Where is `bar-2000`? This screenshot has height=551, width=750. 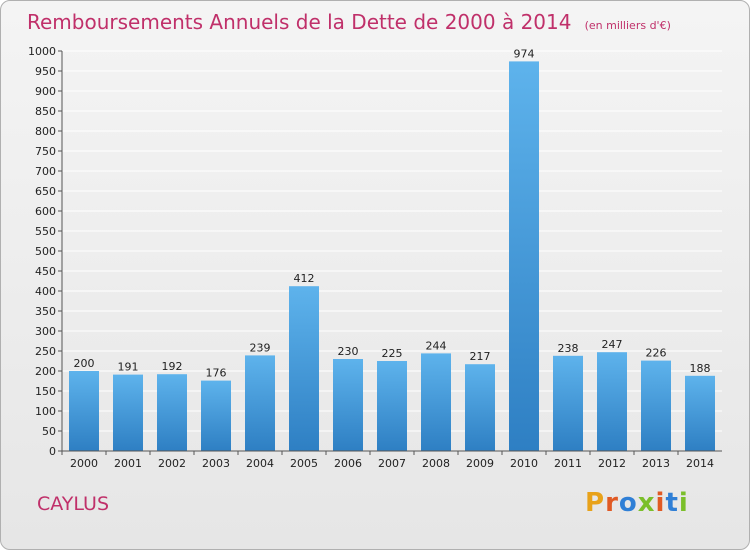 bar-2000 is located at coordinates (84, 411).